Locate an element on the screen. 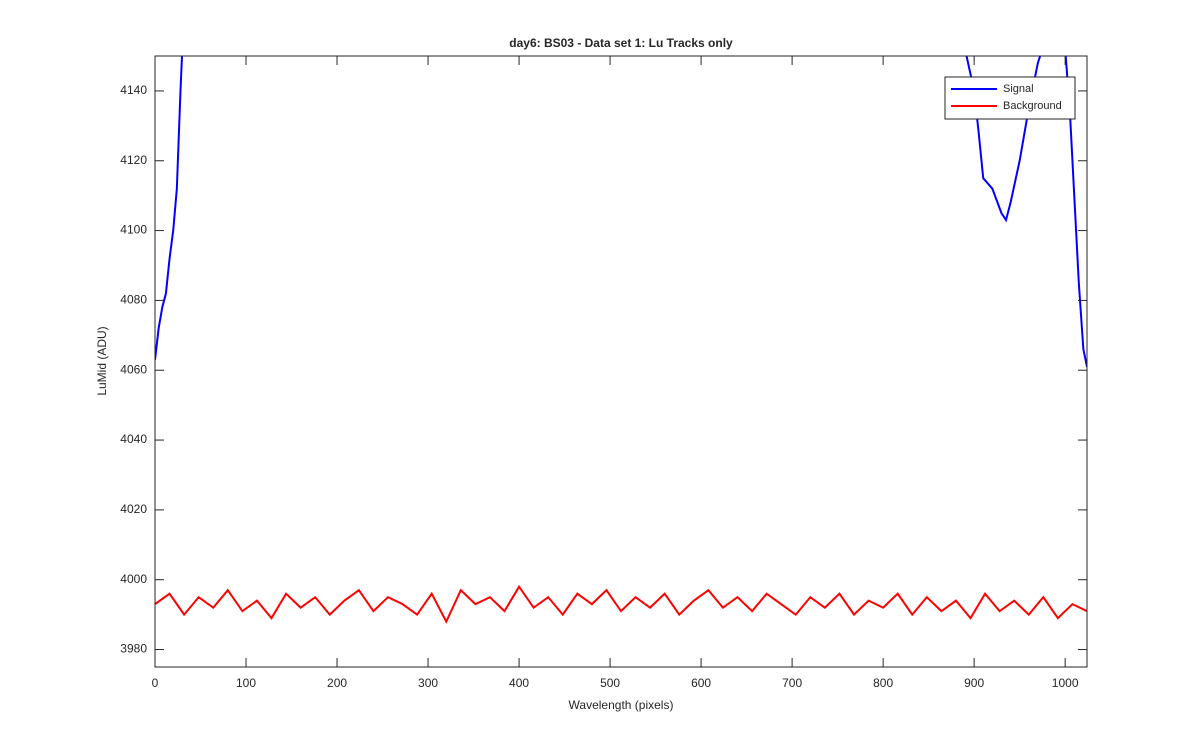  chart-title: day6: BS03 - Data set 1: Lu Tracks only is located at coordinates (621, 43).